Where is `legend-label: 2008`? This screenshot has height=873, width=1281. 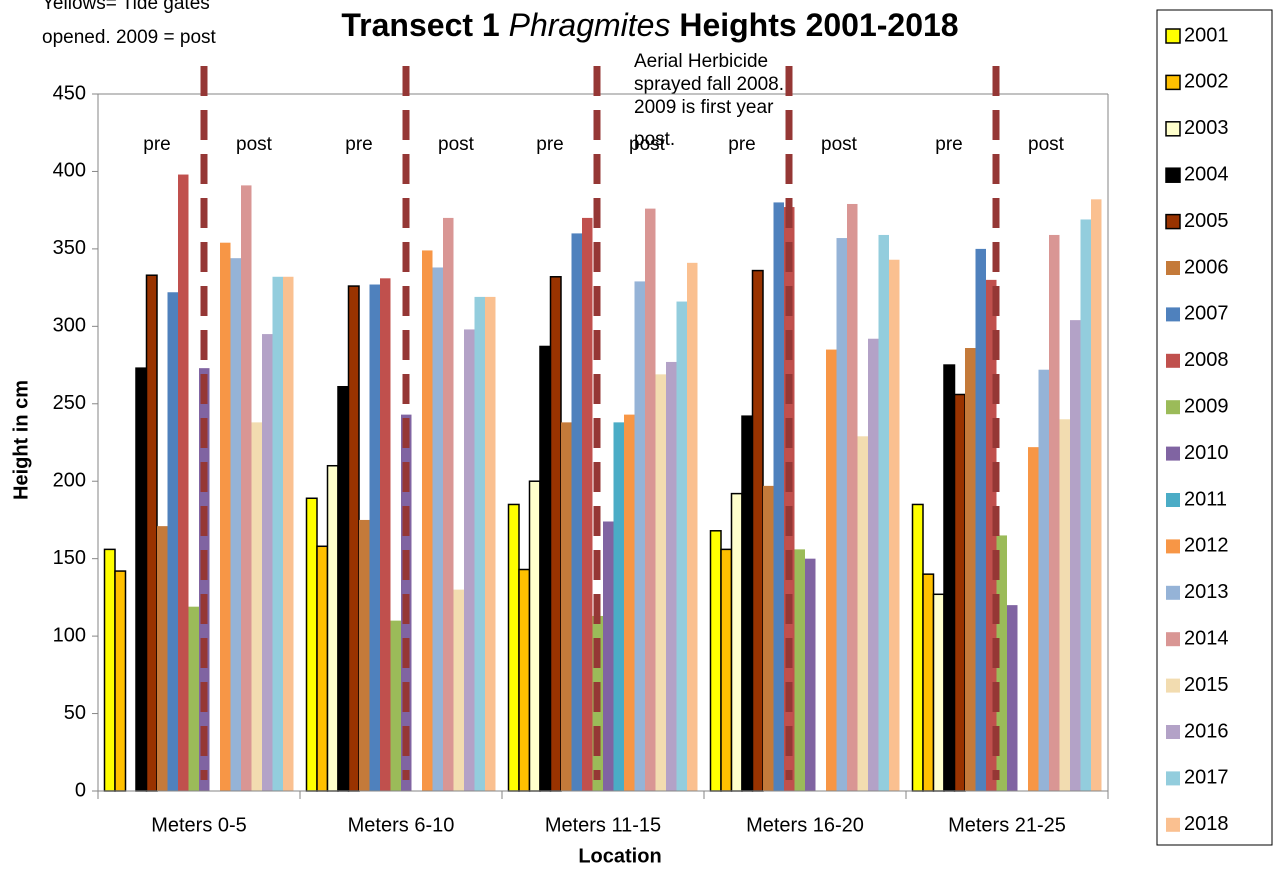
legend-label: 2008 is located at coordinates (1206, 360).